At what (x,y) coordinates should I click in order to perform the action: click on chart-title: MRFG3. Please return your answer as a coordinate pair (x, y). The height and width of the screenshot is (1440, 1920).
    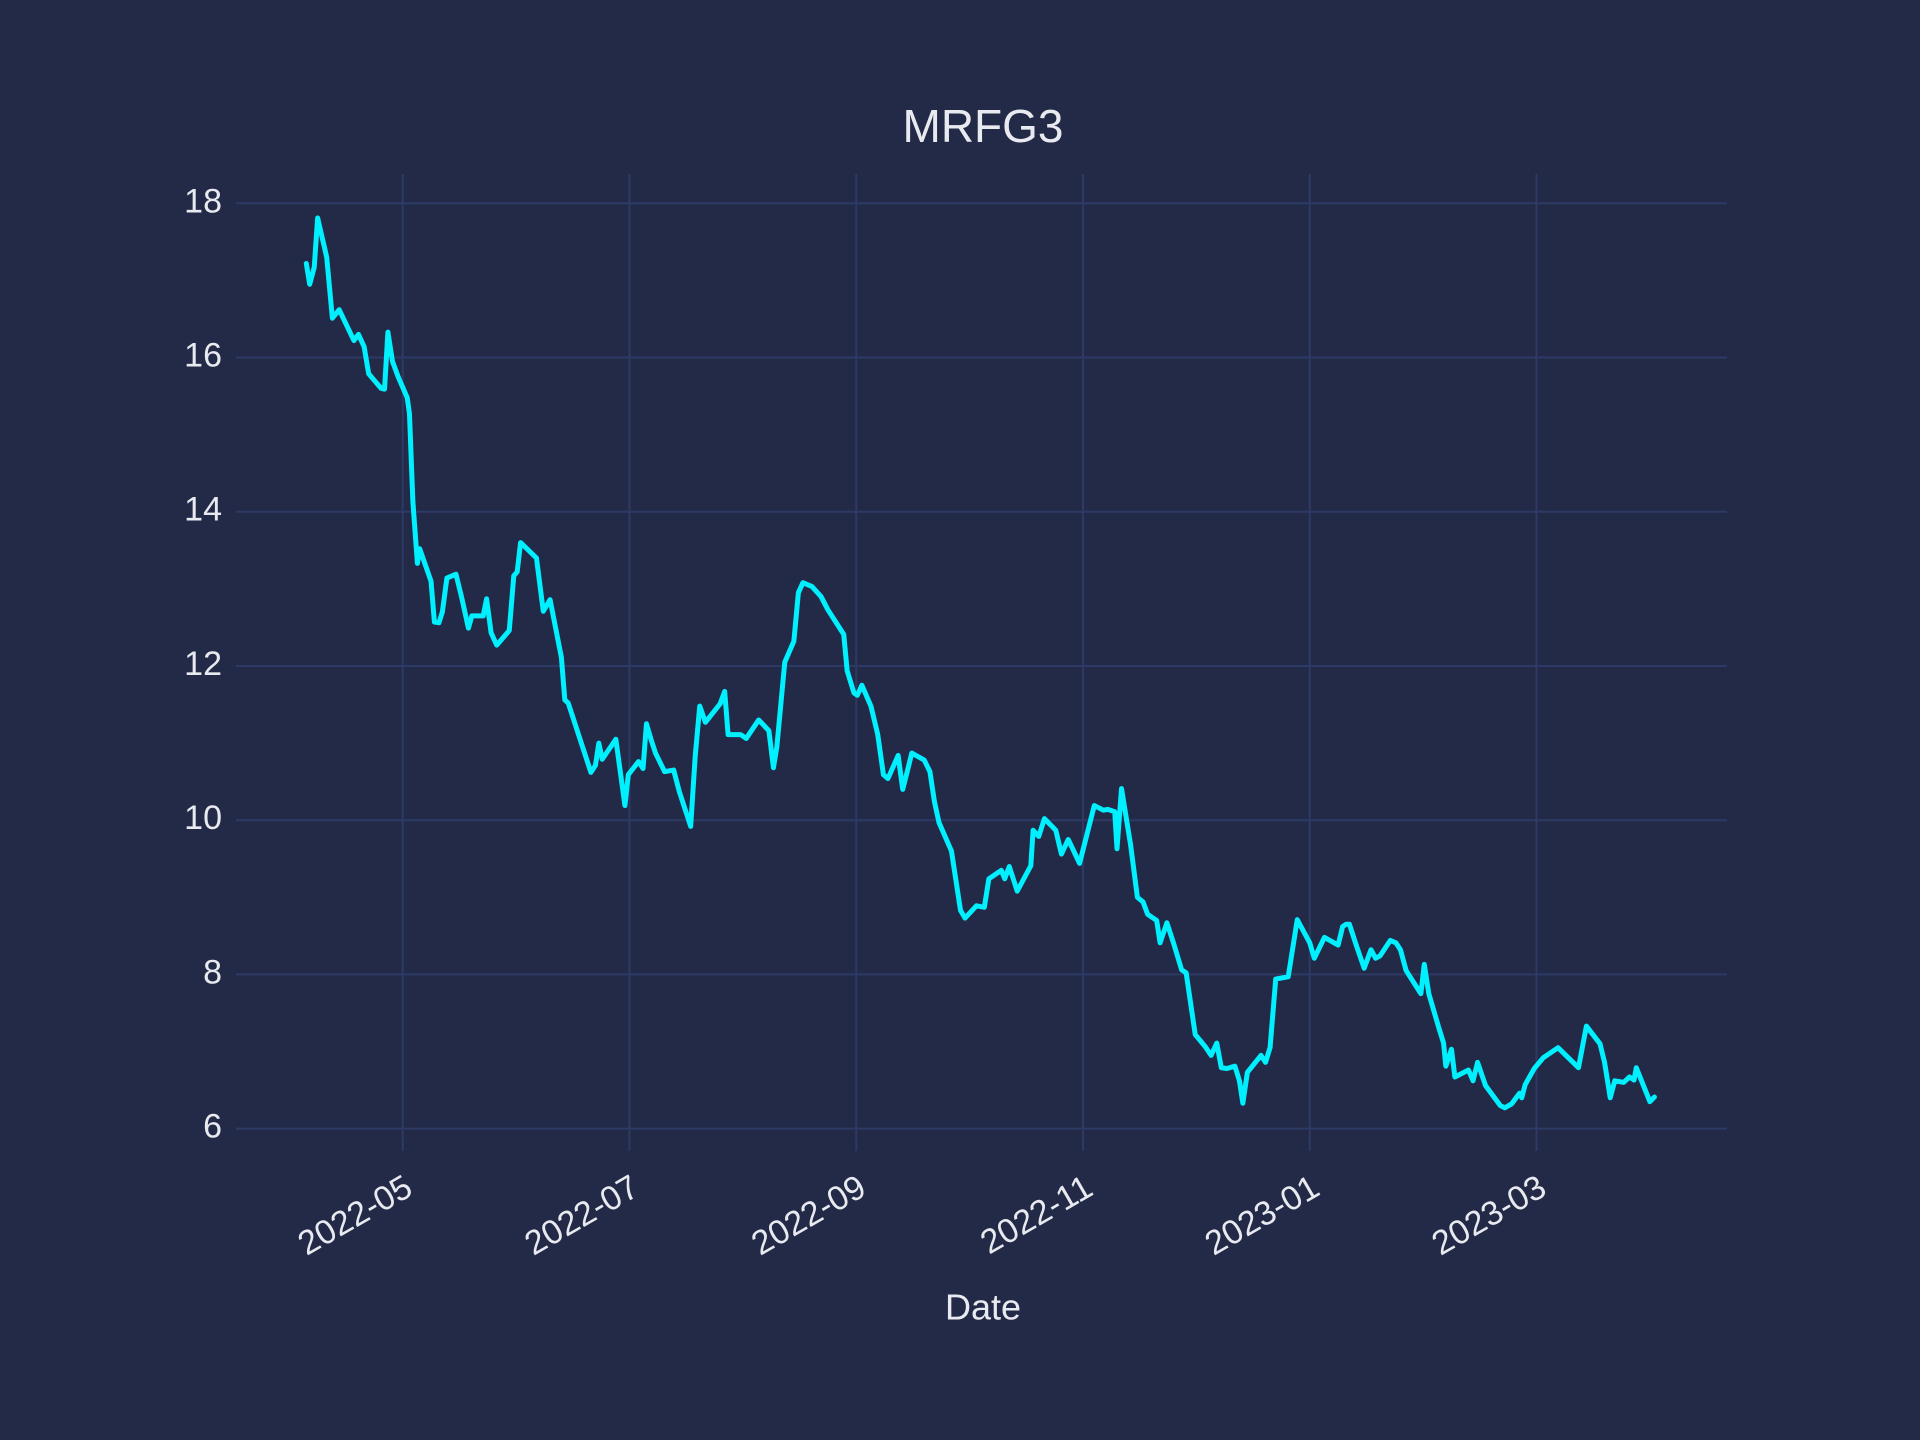
    Looking at the image, I should click on (983, 126).